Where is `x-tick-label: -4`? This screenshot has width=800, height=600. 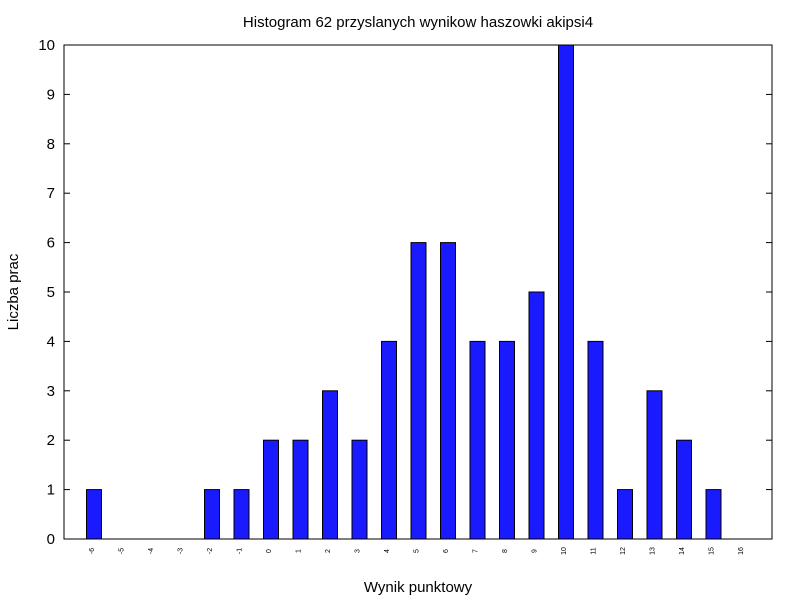
x-tick-label: -4 is located at coordinates (151, 551).